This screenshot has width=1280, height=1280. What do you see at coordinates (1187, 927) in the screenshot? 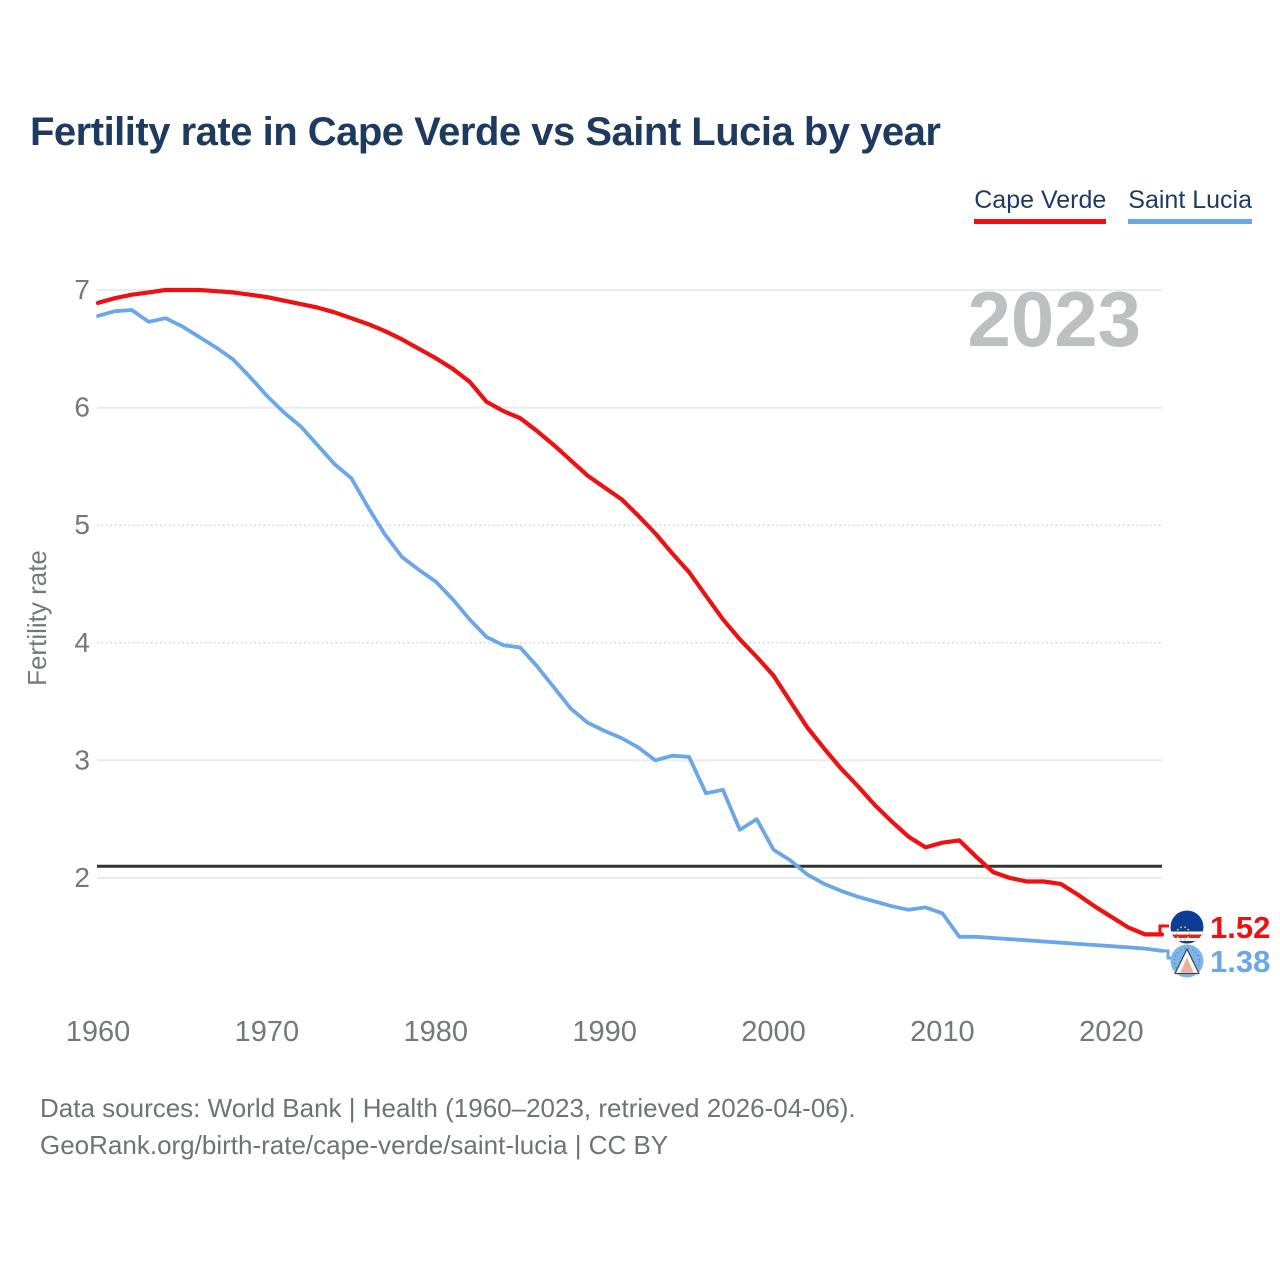
I see `cape-verde-flag-icon` at bounding box center [1187, 927].